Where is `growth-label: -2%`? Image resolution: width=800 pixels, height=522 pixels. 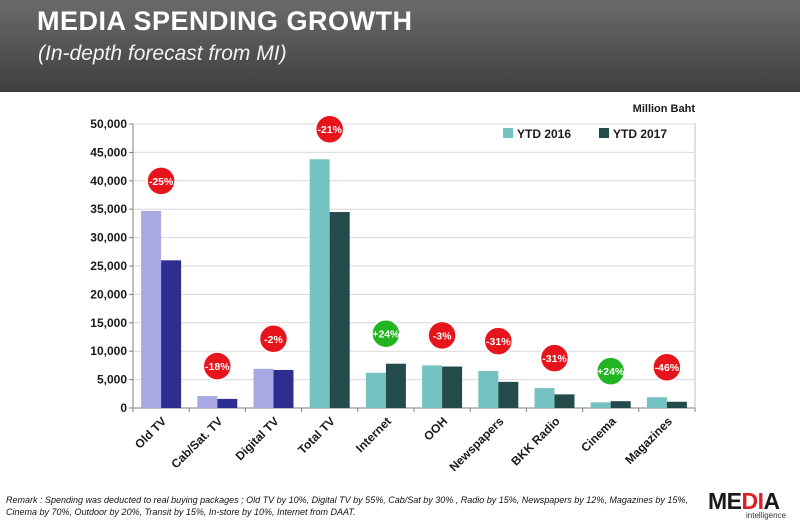
growth-label: -2% is located at coordinates (273, 340).